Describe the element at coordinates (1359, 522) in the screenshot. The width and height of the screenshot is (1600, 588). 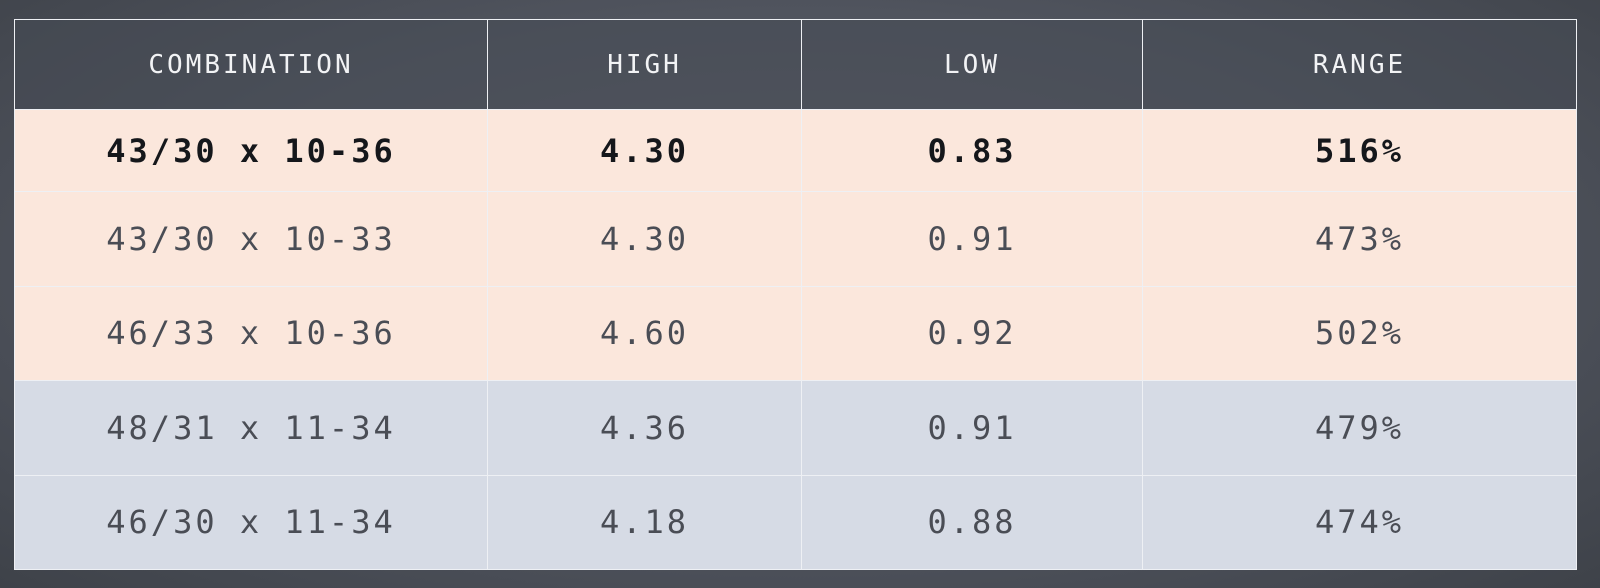
I see `cell-range: 474%` at that location.